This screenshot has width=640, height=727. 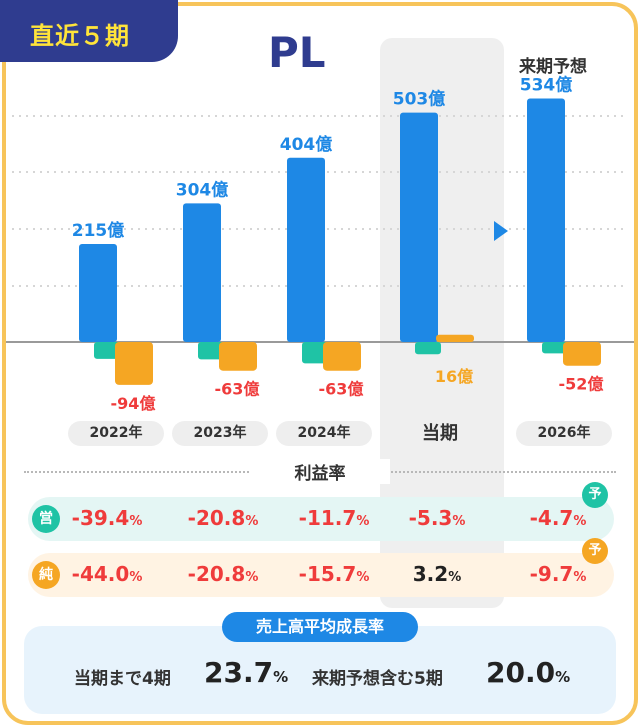 I want to click on revenue-label-3: 503億, so click(x=419, y=99).